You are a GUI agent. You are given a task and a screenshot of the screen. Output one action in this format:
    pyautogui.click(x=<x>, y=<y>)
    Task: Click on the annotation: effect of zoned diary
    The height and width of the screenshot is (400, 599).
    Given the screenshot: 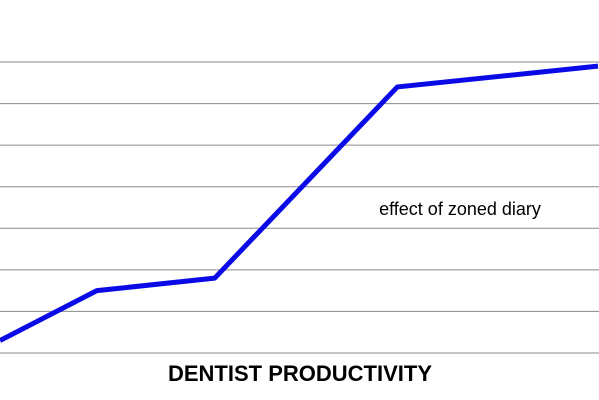 What is the action you would take?
    pyautogui.click(x=460, y=209)
    